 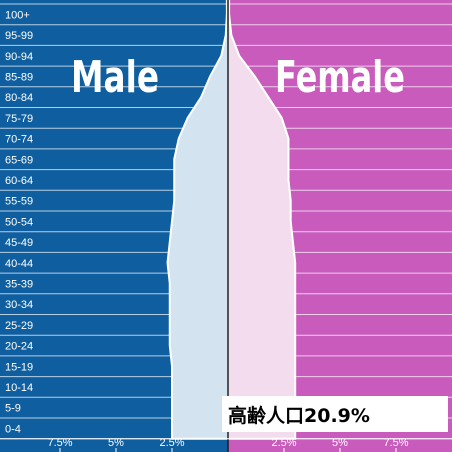 What do you see at coordinates (19, 264) in the screenshot?
I see `age-group-label: 40-44` at bounding box center [19, 264].